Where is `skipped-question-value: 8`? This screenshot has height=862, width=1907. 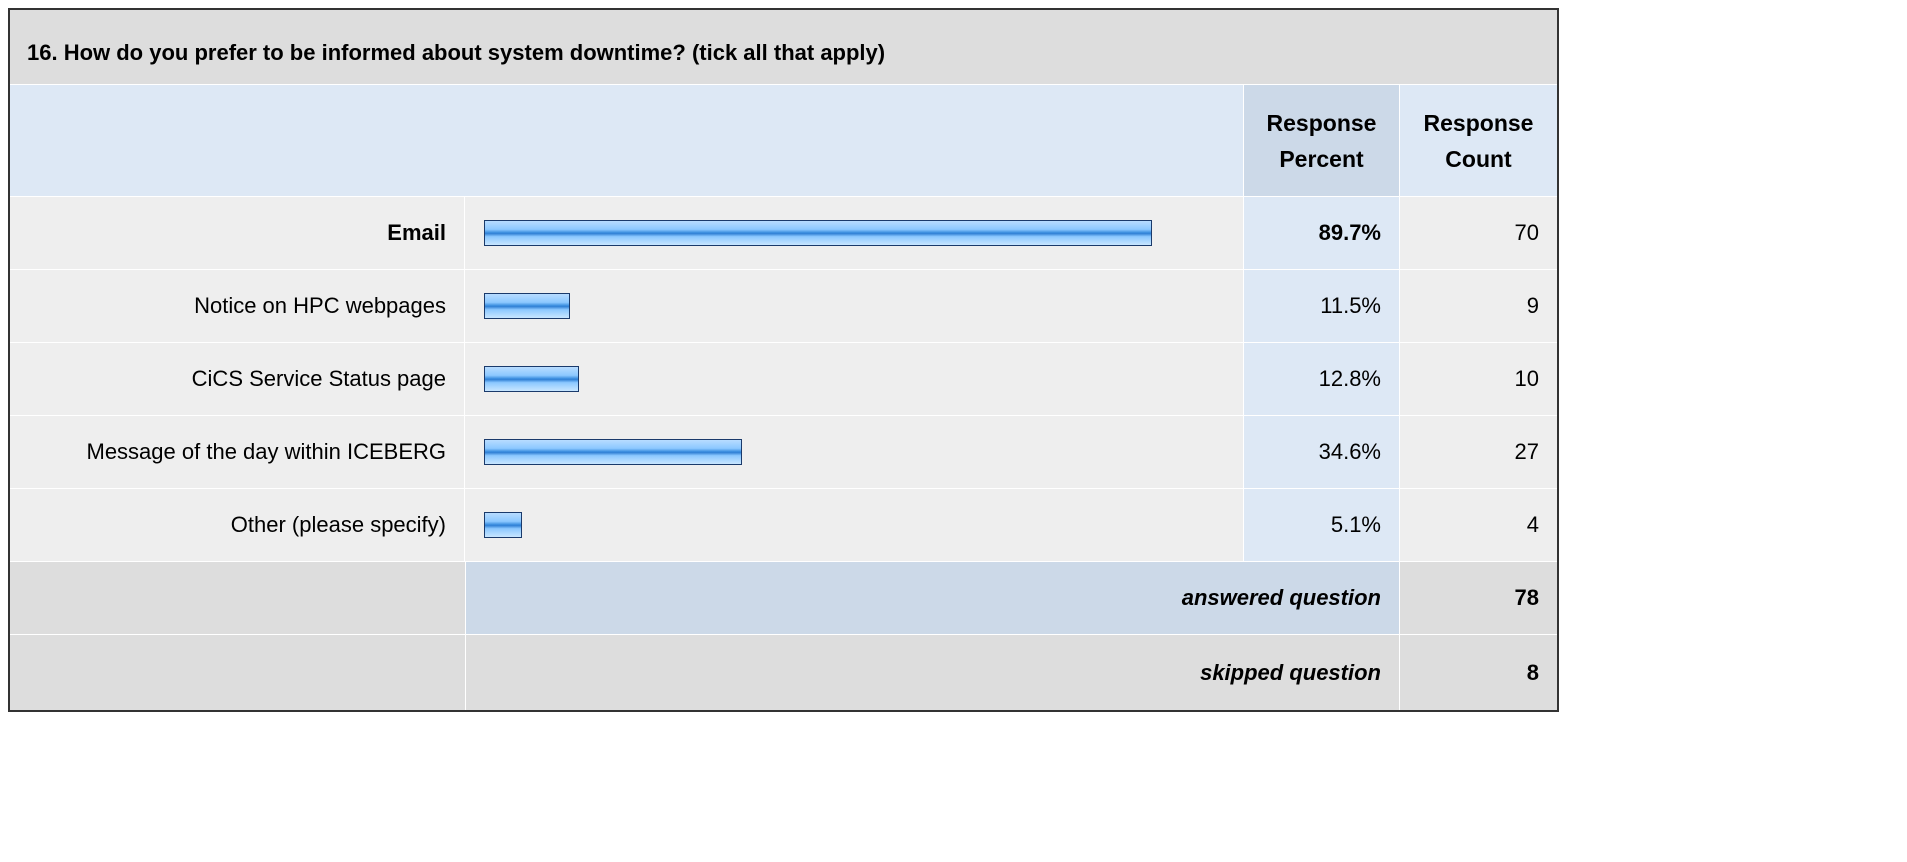
skipped-question-value: 8 is located at coordinates (1478, 672).